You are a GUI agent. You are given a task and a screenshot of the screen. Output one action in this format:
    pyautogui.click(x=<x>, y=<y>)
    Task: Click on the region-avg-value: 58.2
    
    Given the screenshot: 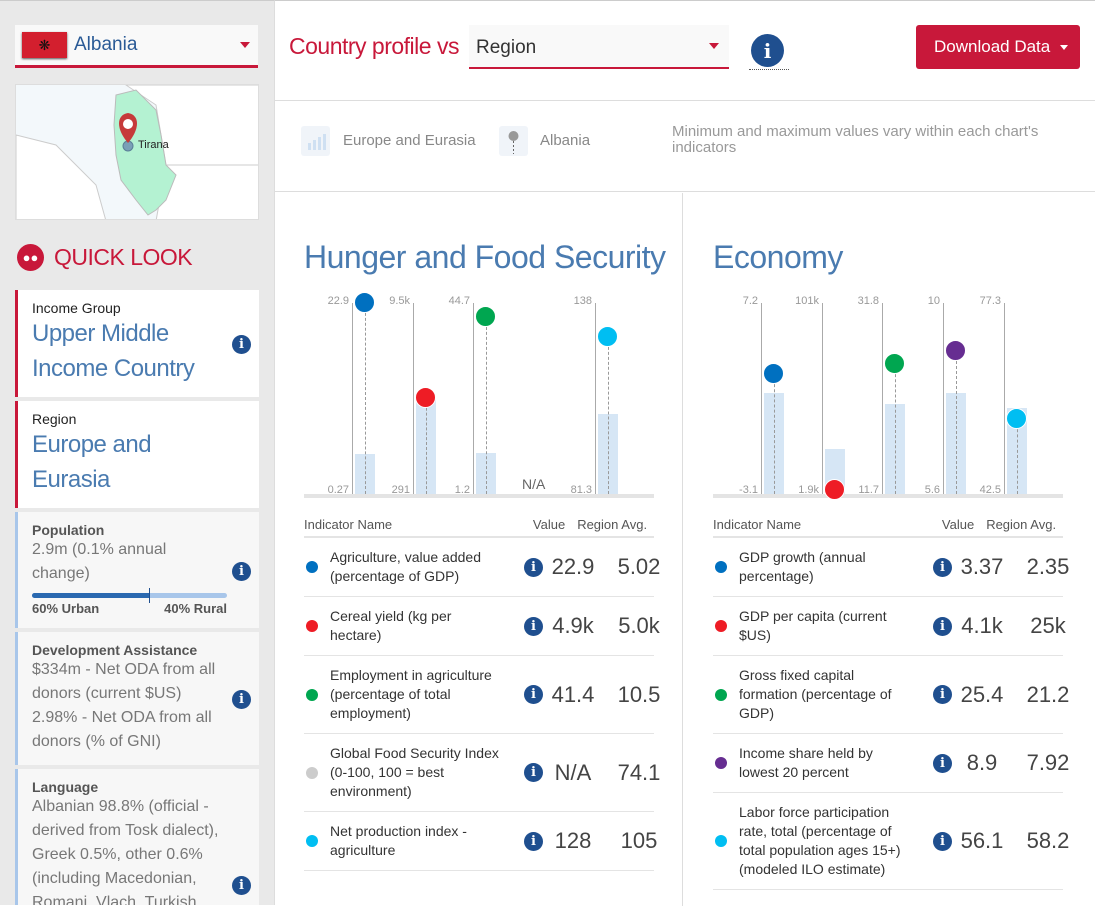 What is the action you would take?
    pyautogui.click(x=1048, y=840)
    